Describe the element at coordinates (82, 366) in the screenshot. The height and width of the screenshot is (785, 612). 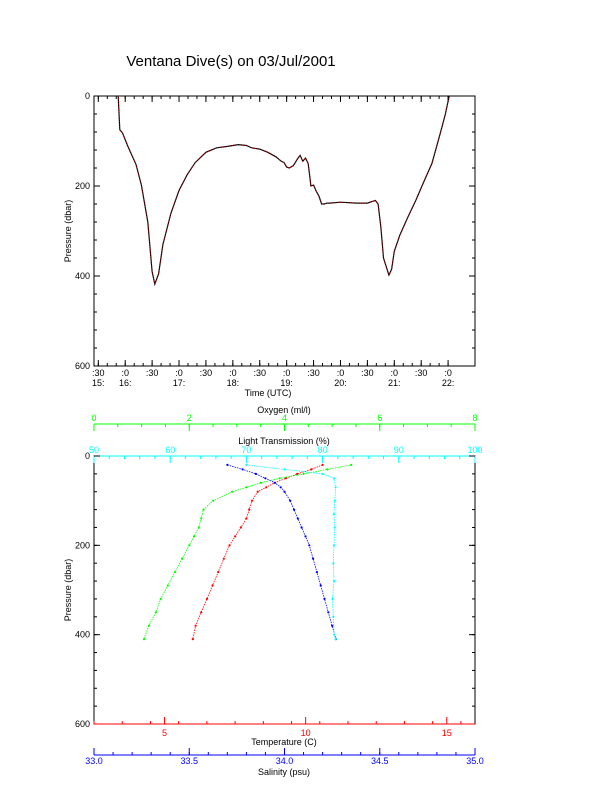
I see `y-tick-label: 600` at that location.